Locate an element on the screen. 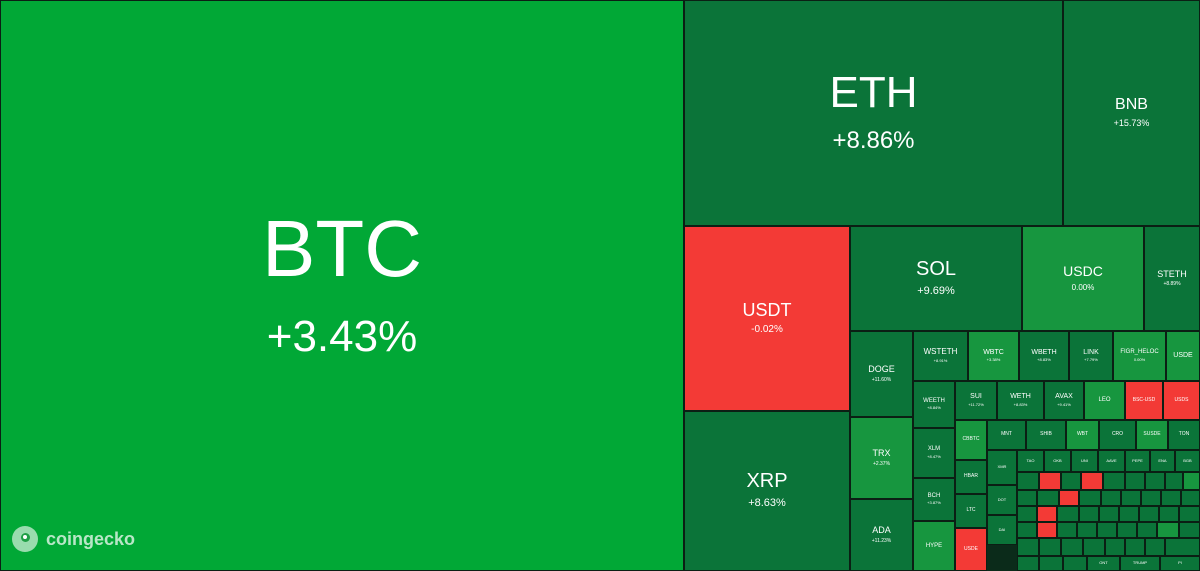  coin-tile-pepe: PEPE is located at coordinates (1137, 461).